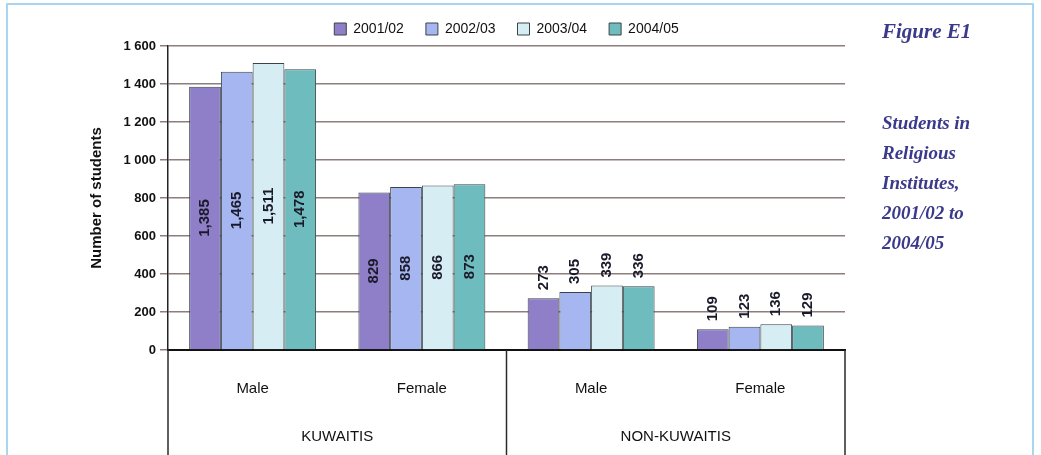 The image size is (1041, 455). I want to click on data-label: 873, so click(468, 267).